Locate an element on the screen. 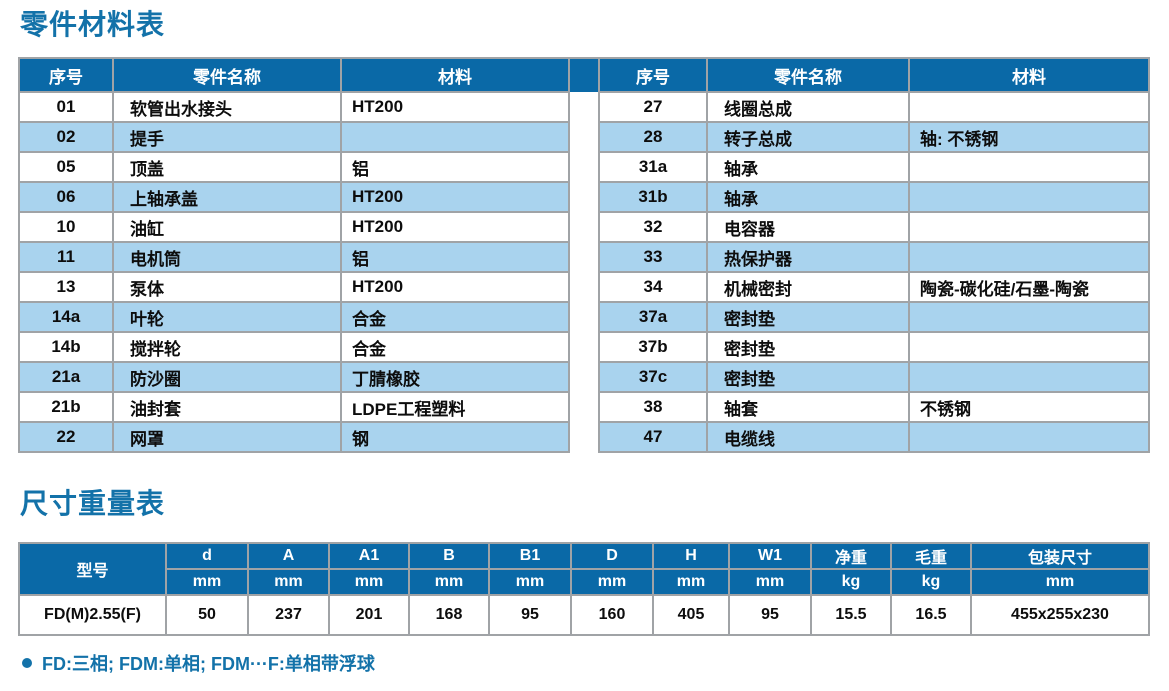 This screenshot has width=1169, height=691. part-no: 28 is located at coordinates (653, 137).